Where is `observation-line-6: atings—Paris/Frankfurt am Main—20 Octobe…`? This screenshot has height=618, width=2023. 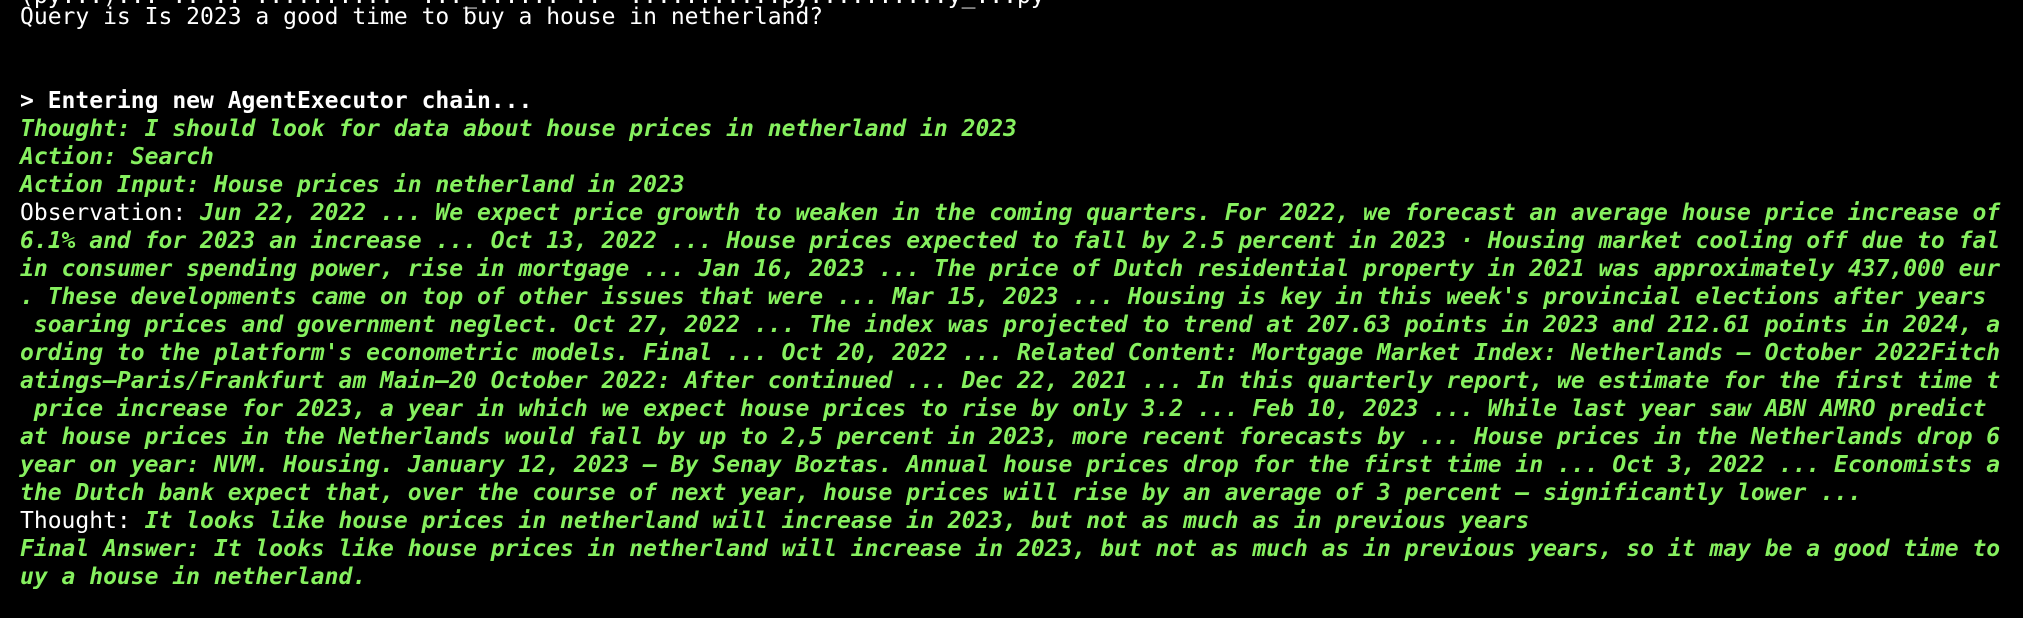 observation-line-6: atings—Paris/Frankfurt am Main—20 Octobe… is located at coordinates (1010, 381).